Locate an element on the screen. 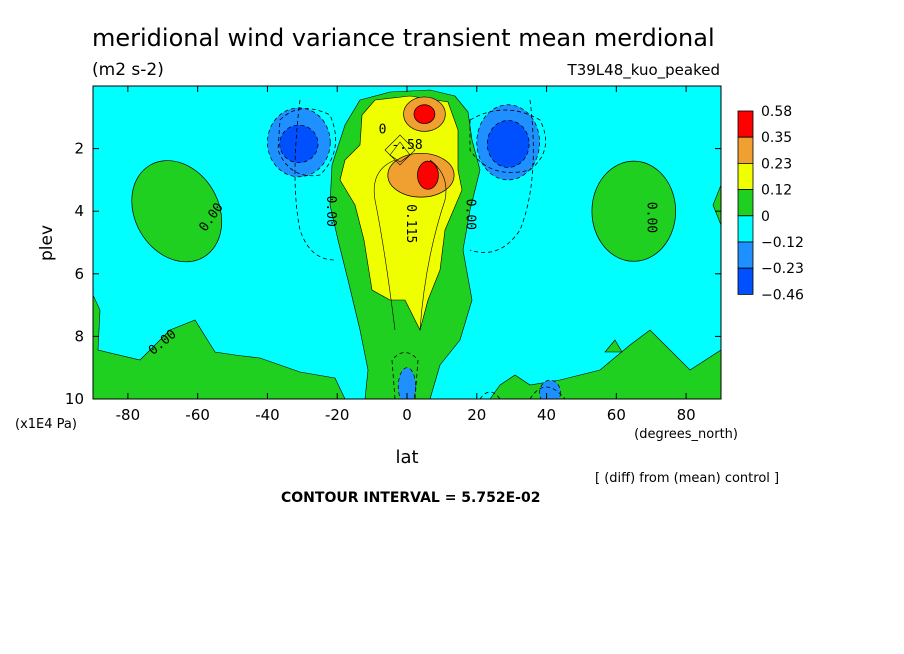 The width and height of the screenshot is (904, 654). x-tick-label-3: -20 is located at coordinates (337, 415).